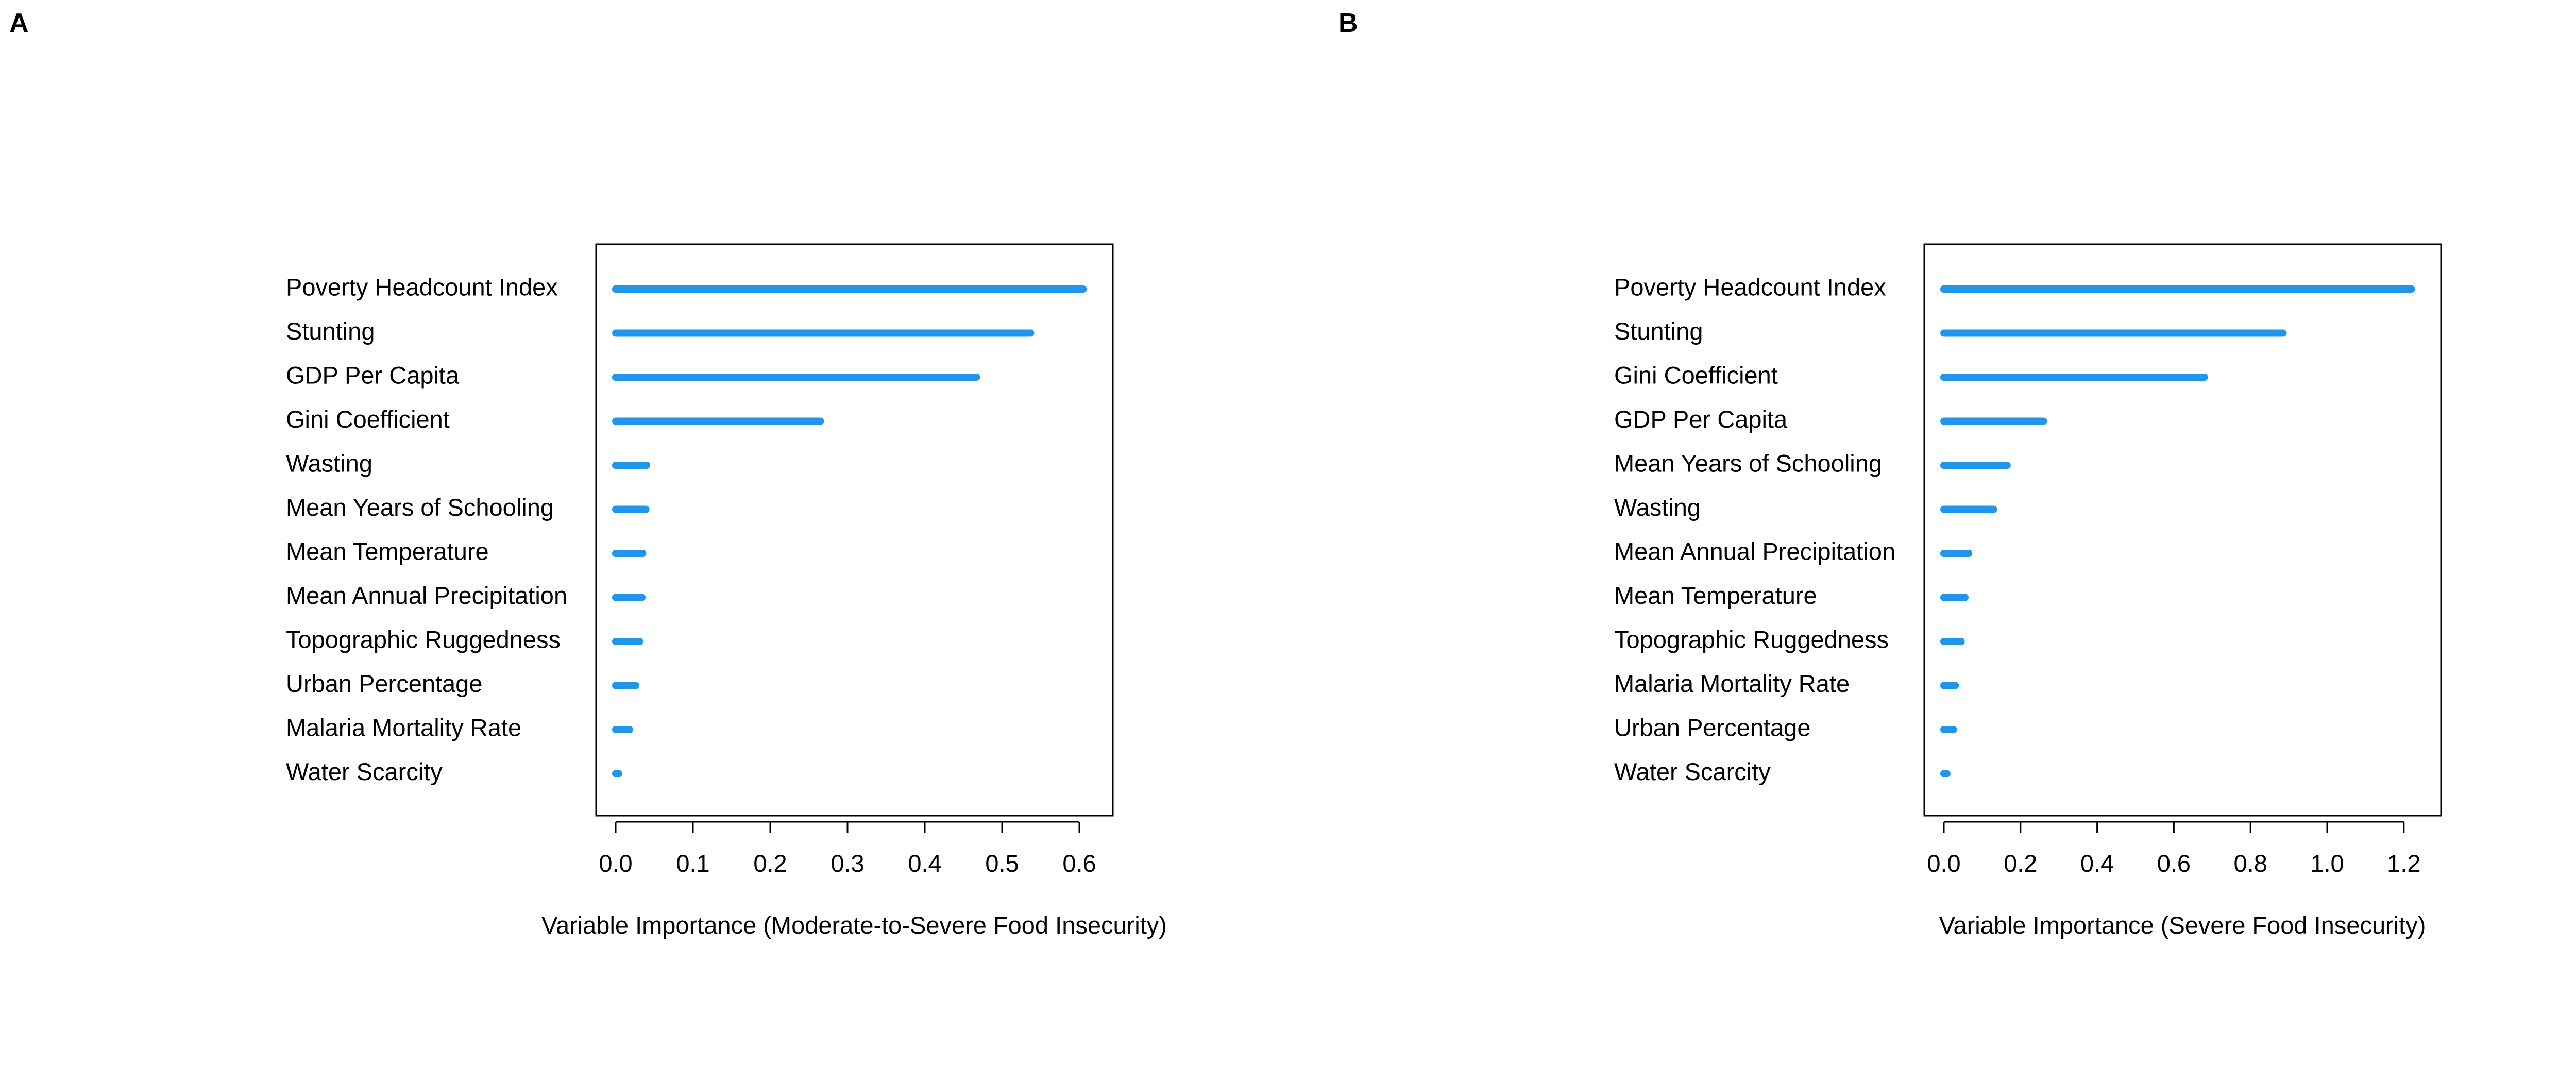 Image resolution: width=2576 pixels, height=1082 pixels. I want to click on panel-label-b: B, so click(1348, 23).